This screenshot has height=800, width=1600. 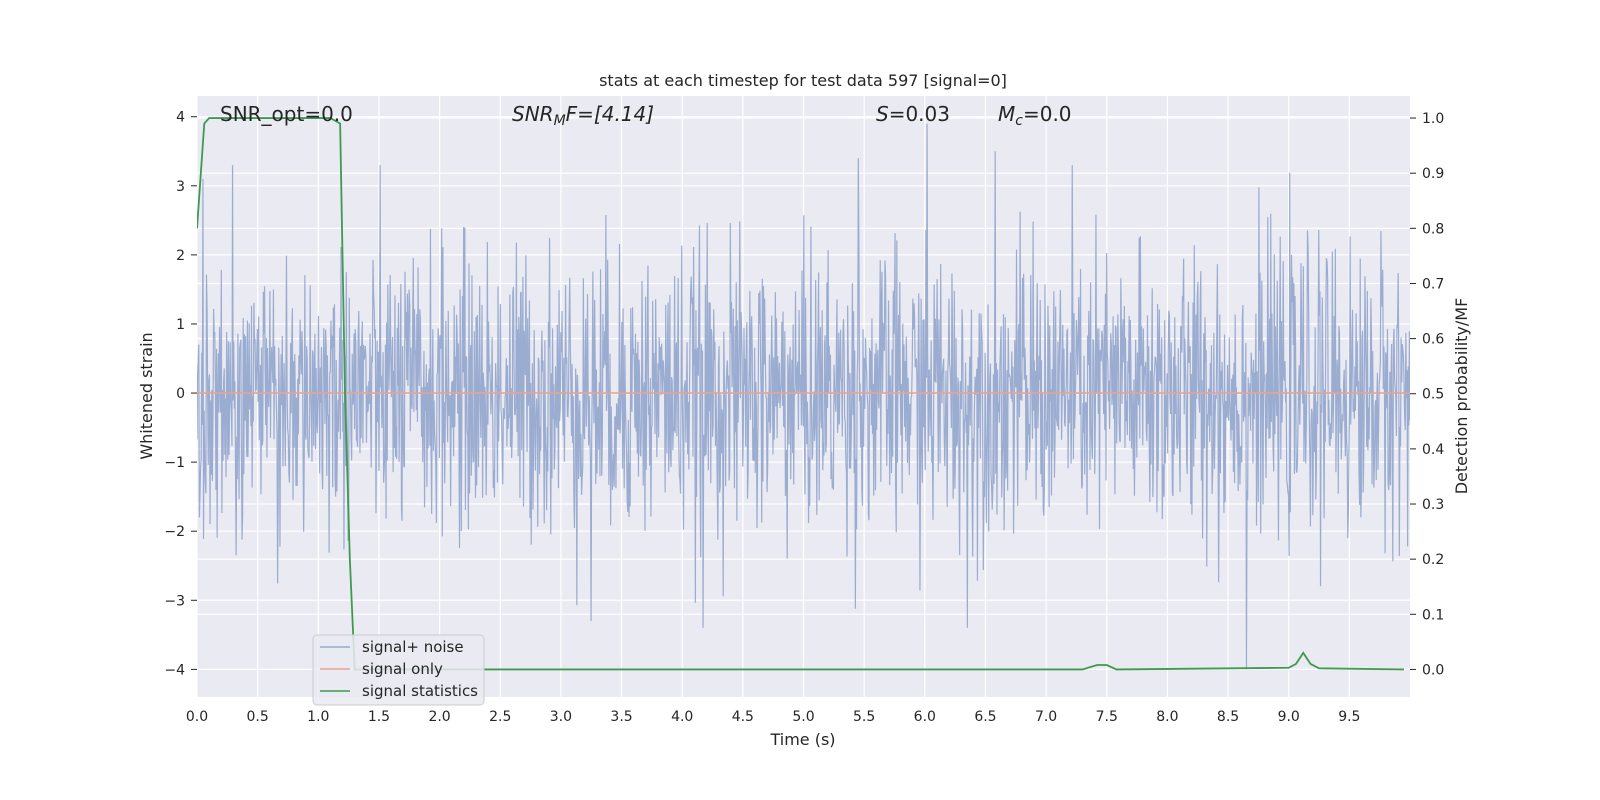 I want to click on y-right-tick-label: 0.4, so click(x=1433, y=450).